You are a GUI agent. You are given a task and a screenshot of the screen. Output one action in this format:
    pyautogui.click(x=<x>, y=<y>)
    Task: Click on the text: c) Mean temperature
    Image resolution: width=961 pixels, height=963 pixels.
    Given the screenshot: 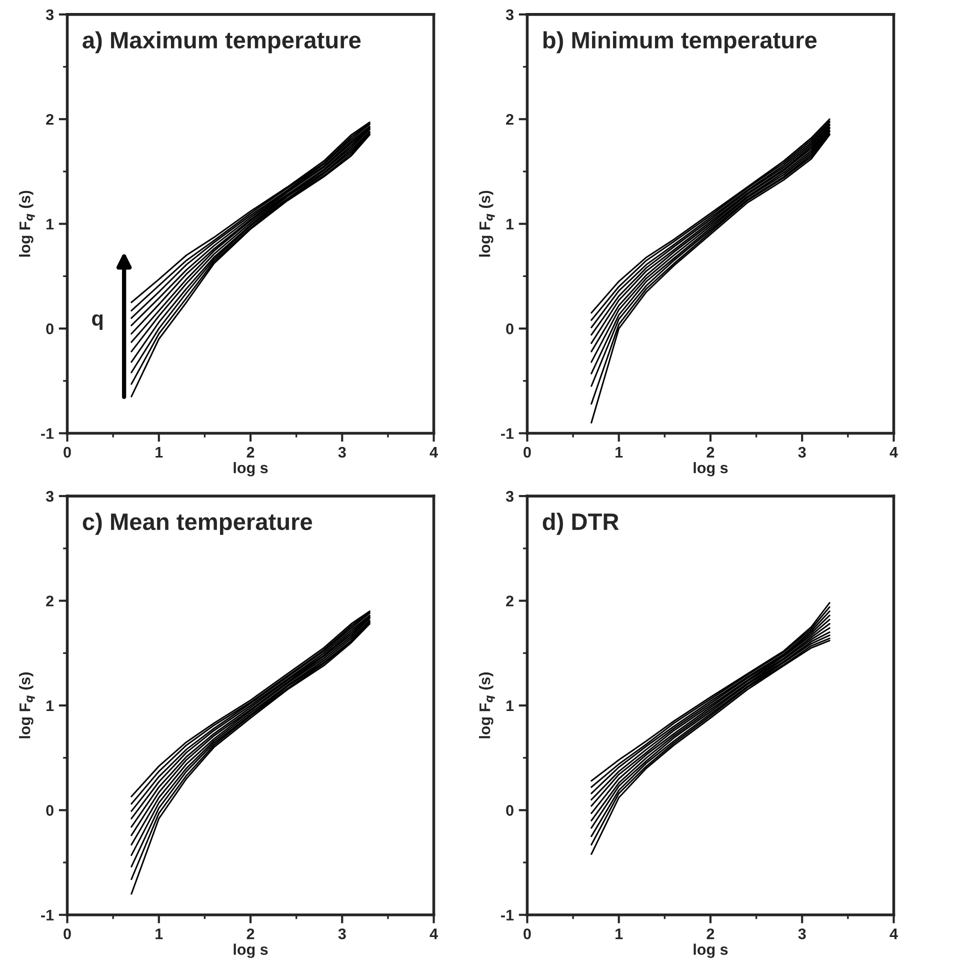 What is the action you would take?
    pyautogui.click(x=197, y=523)
    